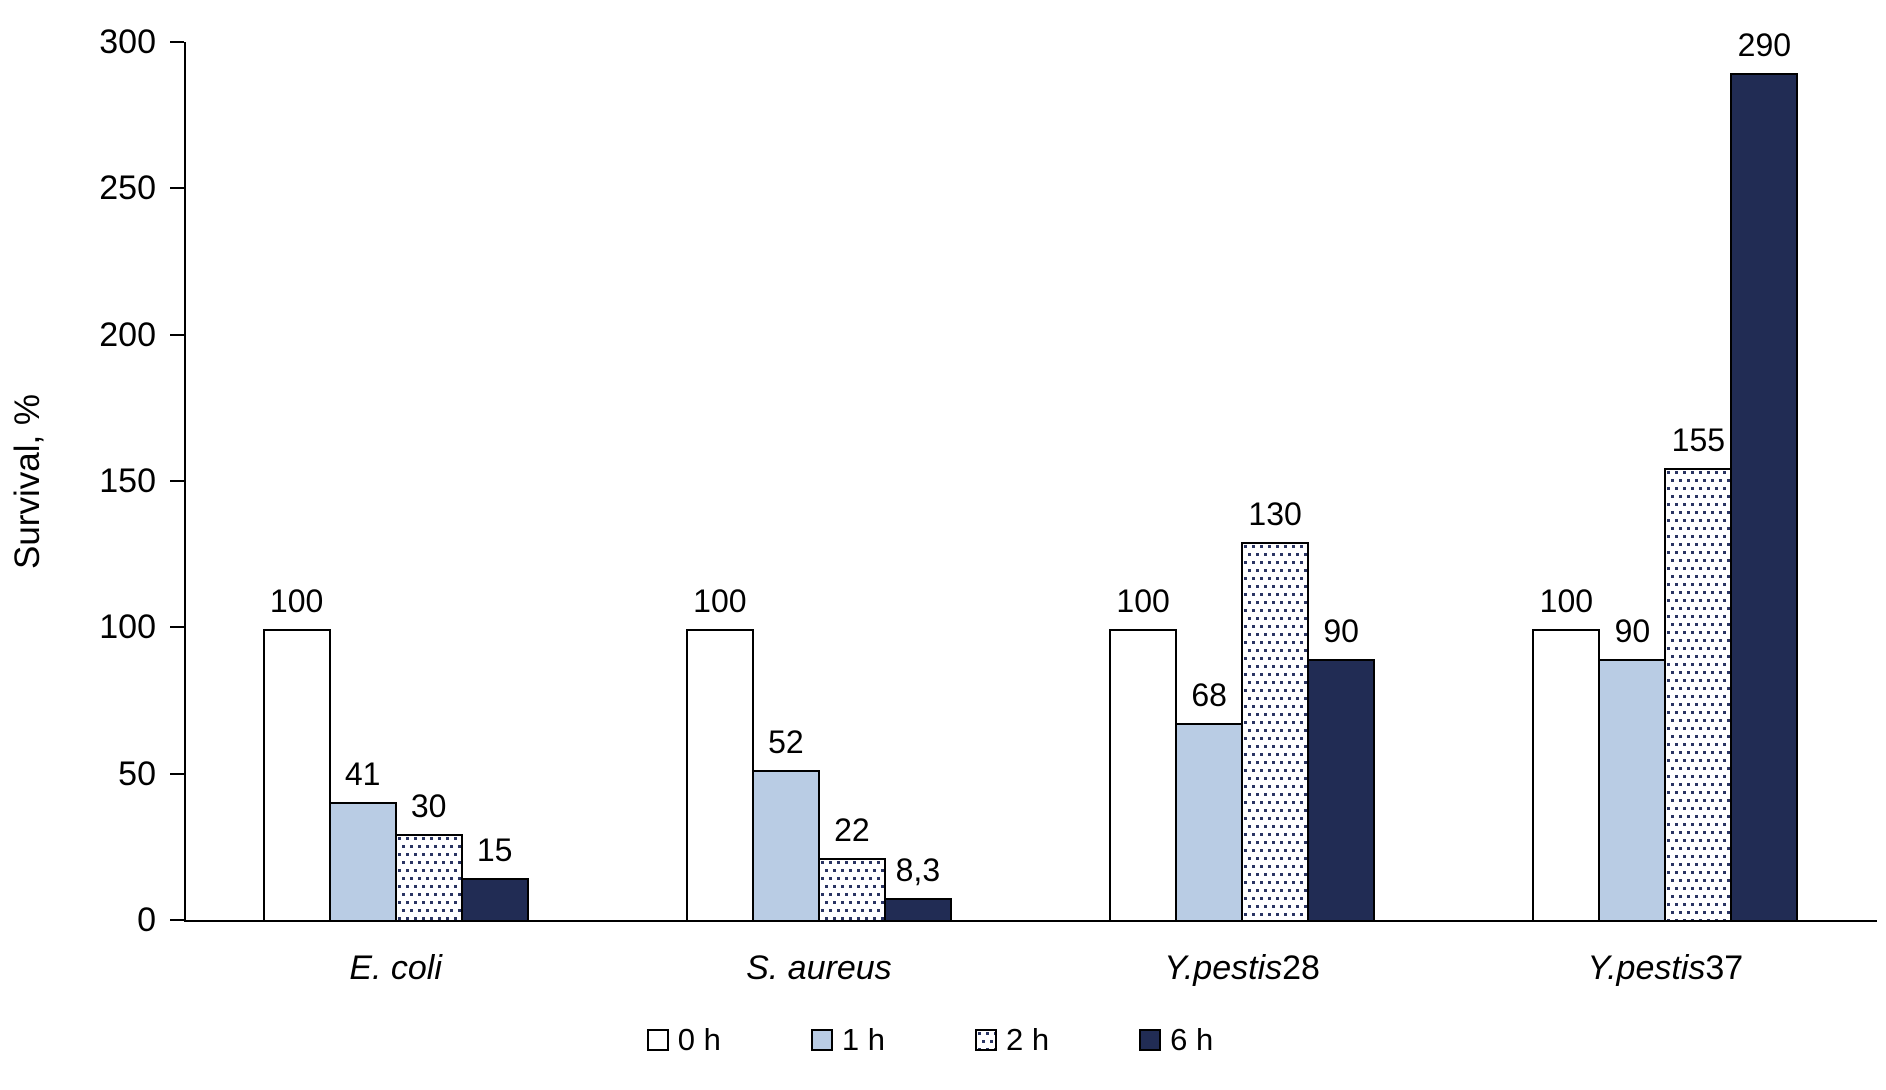 This screenshot has height=1090, width=1886. What do you see at coordinates (1301, 968) in the screenshot?
I see `x-category-label-plain: 28` at bounding box center [1301, 968].